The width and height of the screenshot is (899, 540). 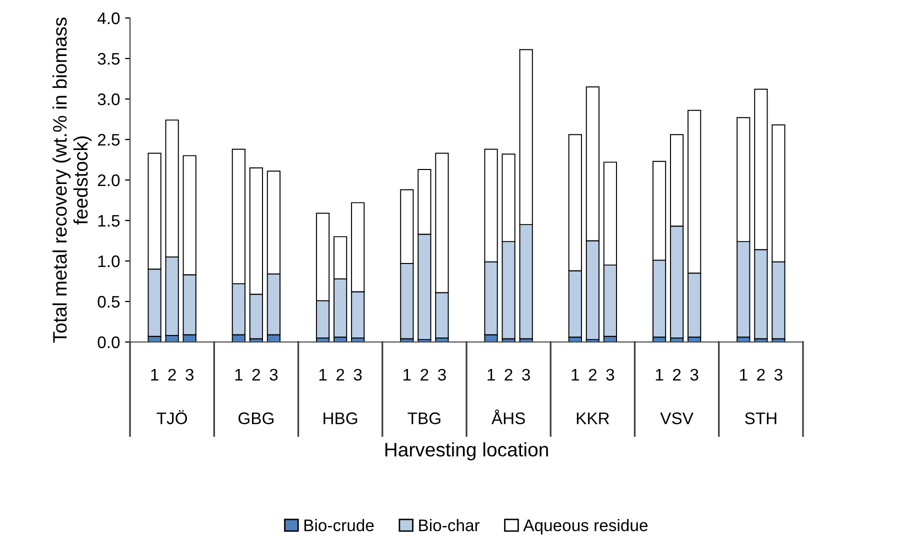 What do you see at coordinates (109, 58) in the screenshot?
I see `y-tick-label: 3.5` at bounding box center [109, 58].